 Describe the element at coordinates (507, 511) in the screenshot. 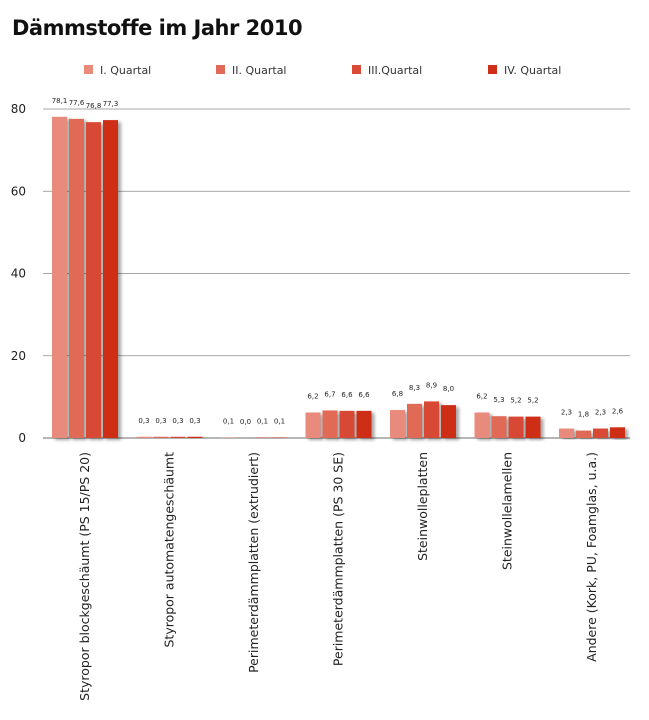

I see `category-label: Steinwollelamellen` at that location.